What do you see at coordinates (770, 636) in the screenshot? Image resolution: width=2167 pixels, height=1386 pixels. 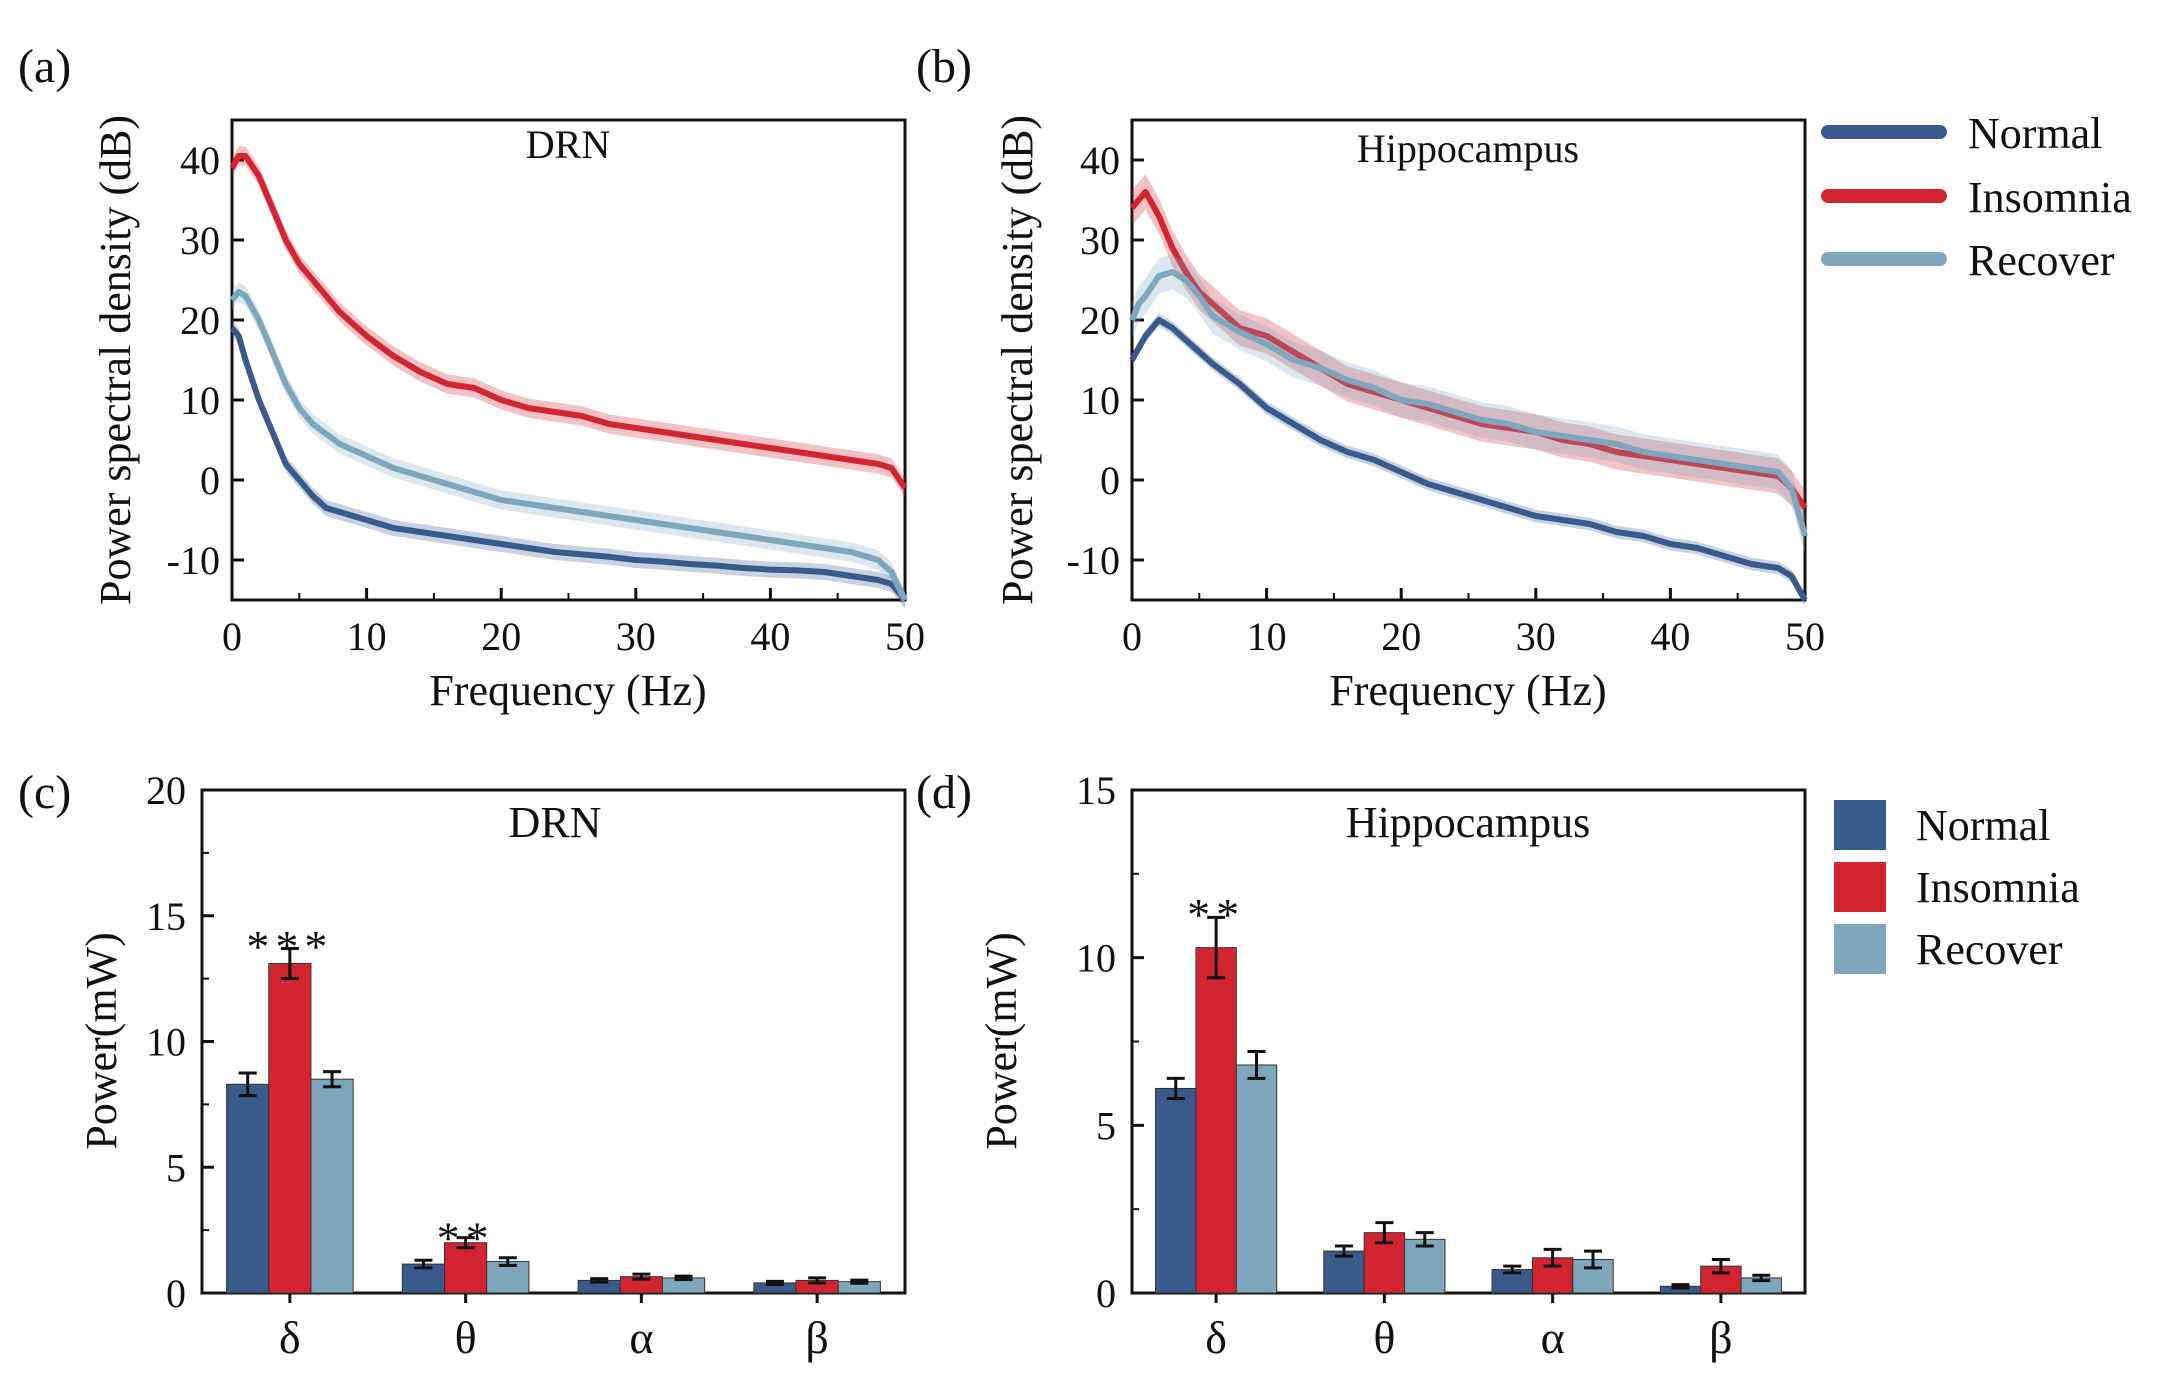 I see `x-tick-label-a-4: 40` at bounding box center [770, 636].